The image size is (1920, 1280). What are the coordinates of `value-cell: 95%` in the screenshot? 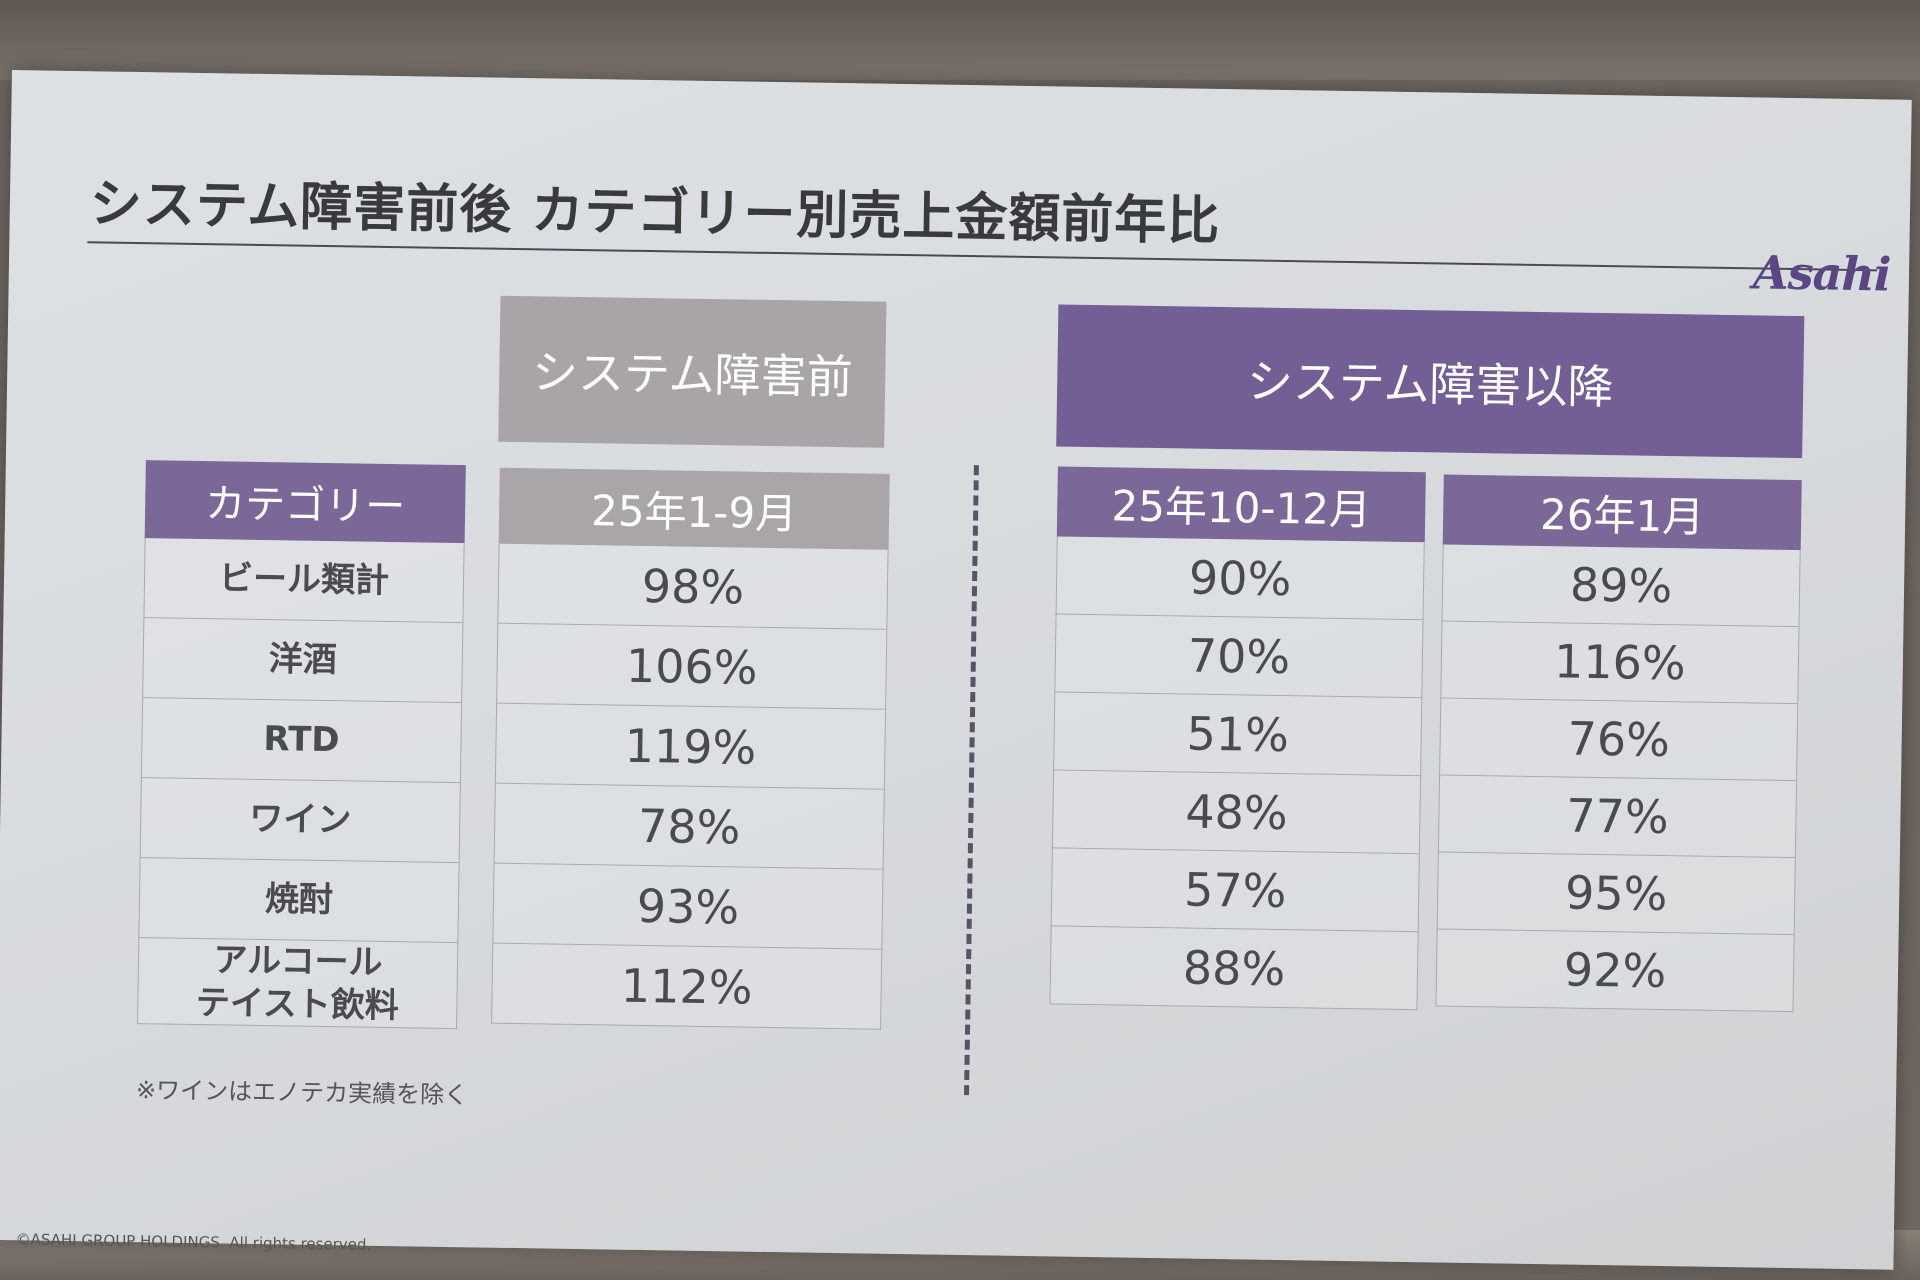 It's located at (1616, 894).